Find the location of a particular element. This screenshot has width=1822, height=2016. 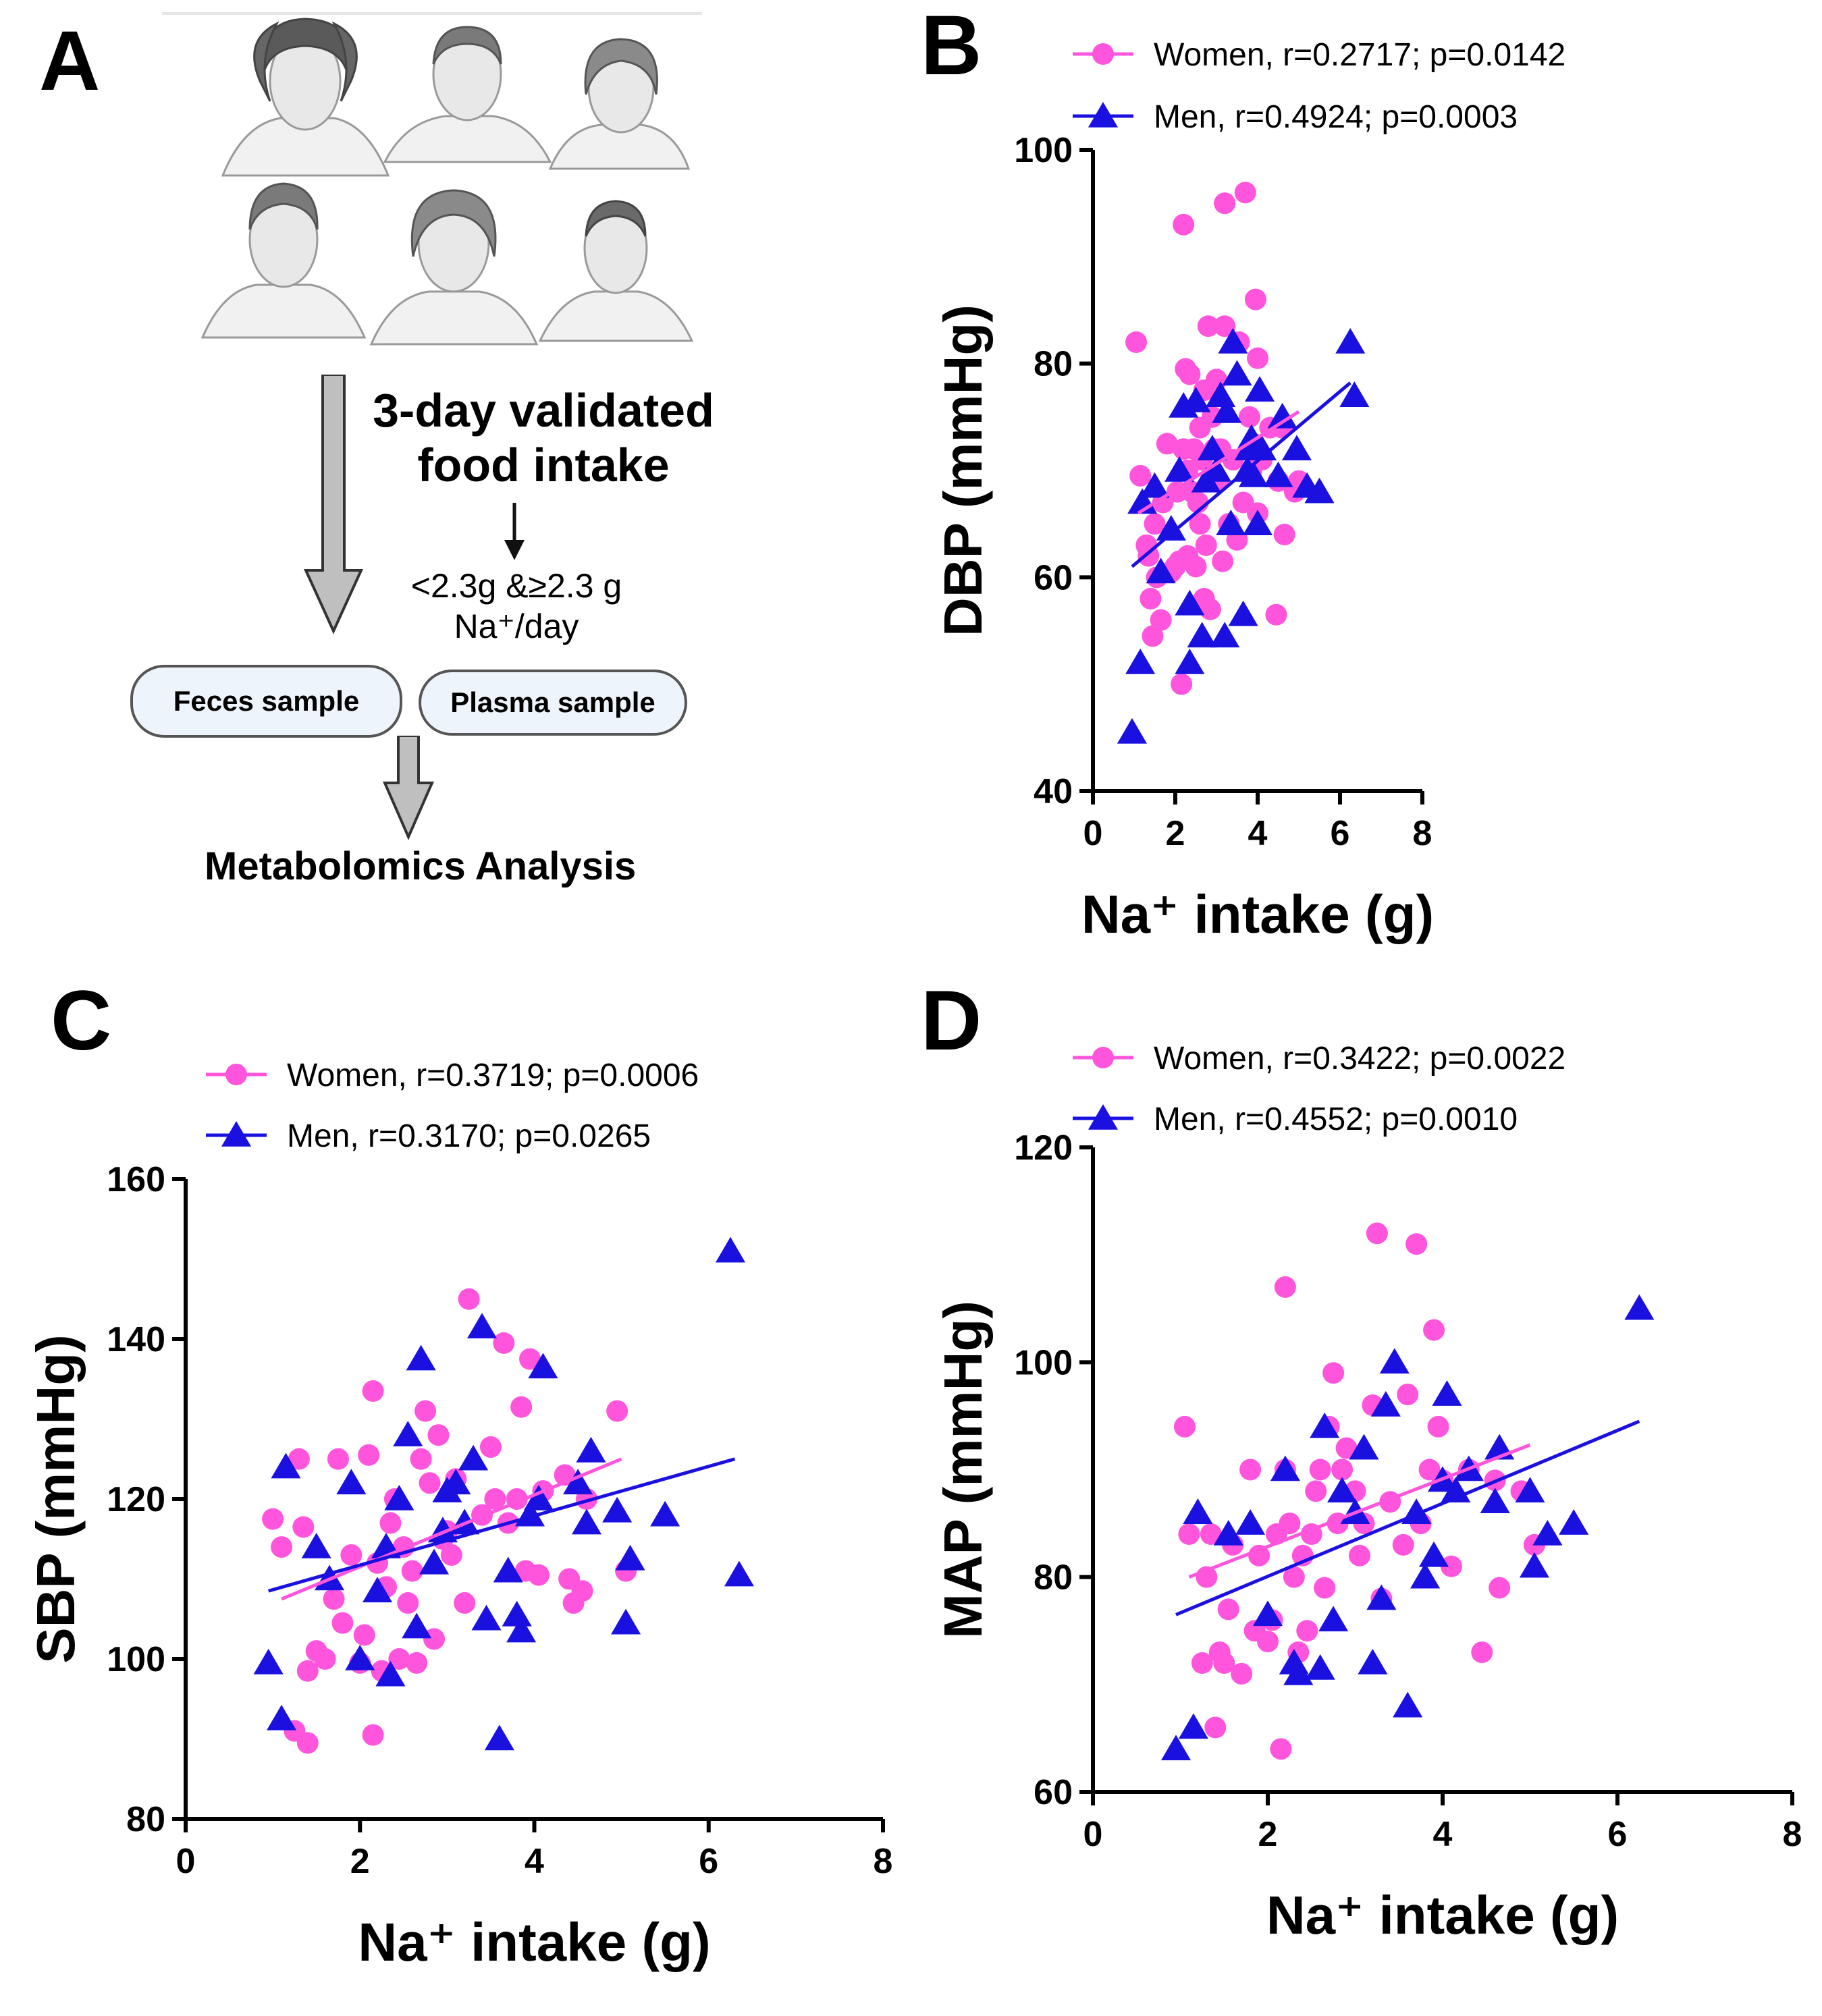

panel-letter-b: B is located at coordinates (951, 46).